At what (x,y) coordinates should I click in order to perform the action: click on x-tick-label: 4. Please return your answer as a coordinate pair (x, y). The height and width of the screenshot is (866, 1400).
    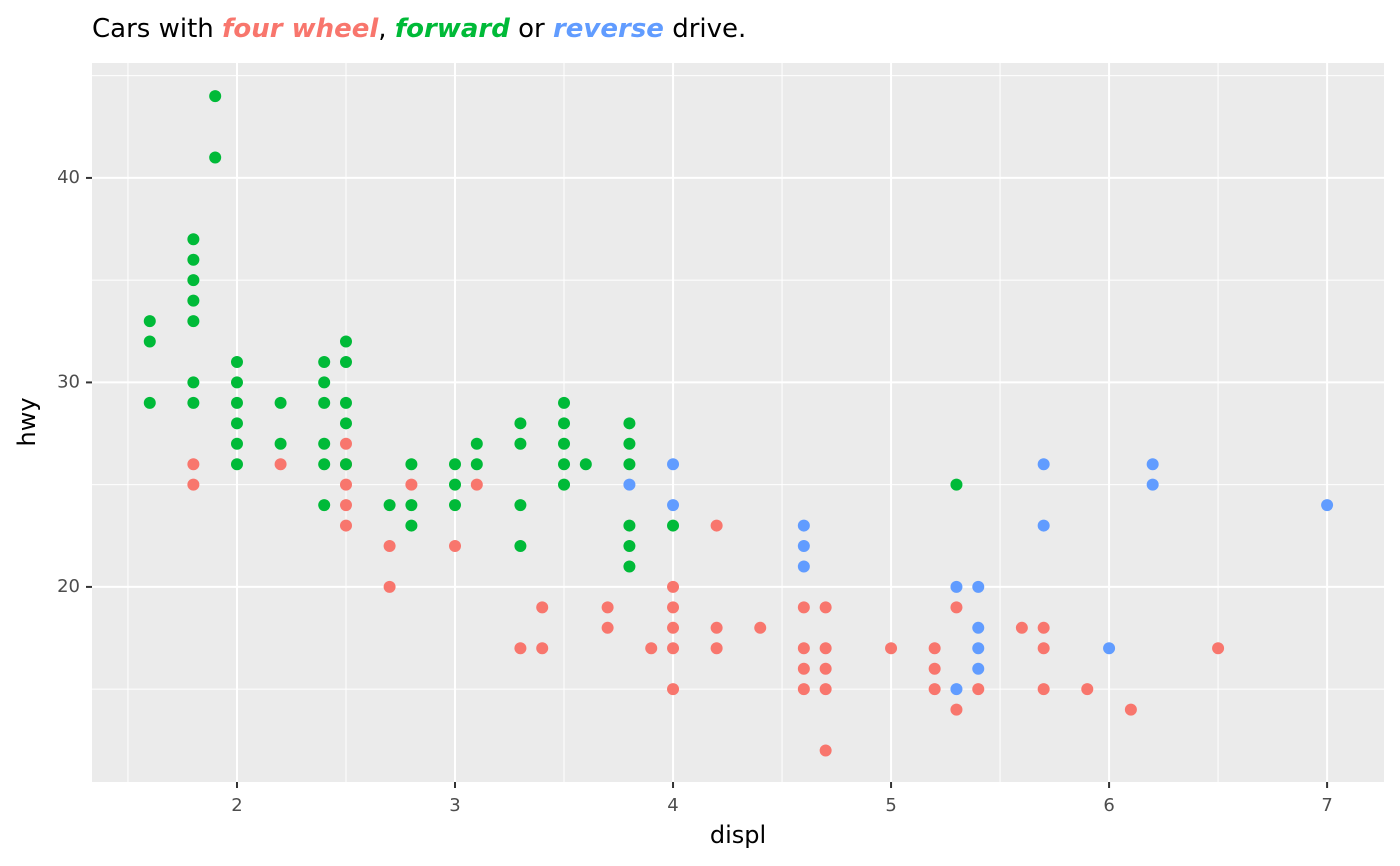
    Looking at the image, I should click on (672, 805).